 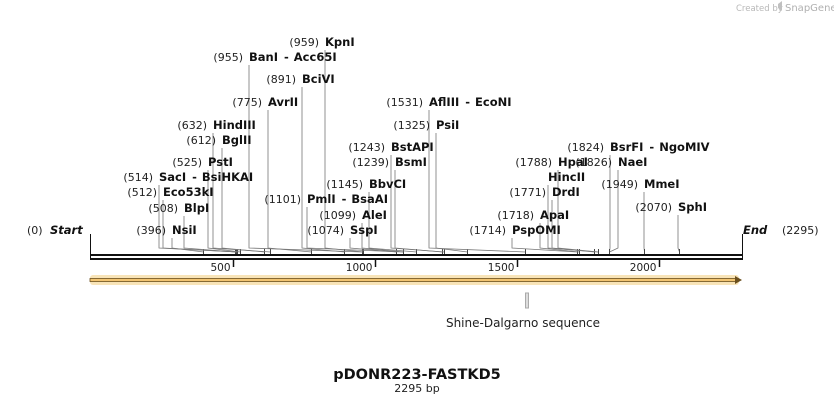 I want to click on enzyme-label: MmeI, so click(x=662, y=184).